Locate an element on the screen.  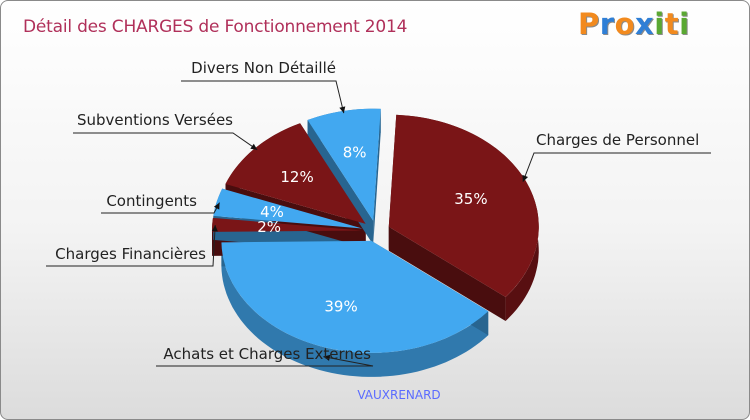
slice-percent-label: 2% is located at coordinates (269, 227).